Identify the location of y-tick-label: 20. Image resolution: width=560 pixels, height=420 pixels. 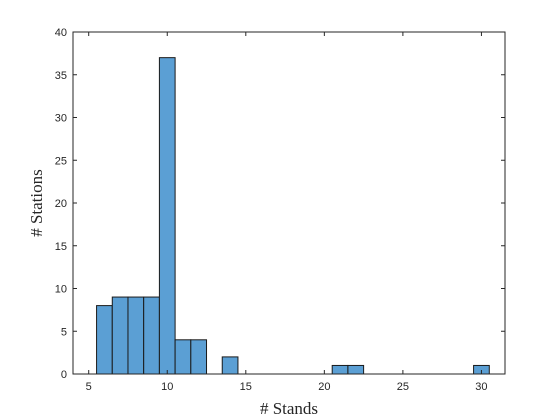
(61, 204).